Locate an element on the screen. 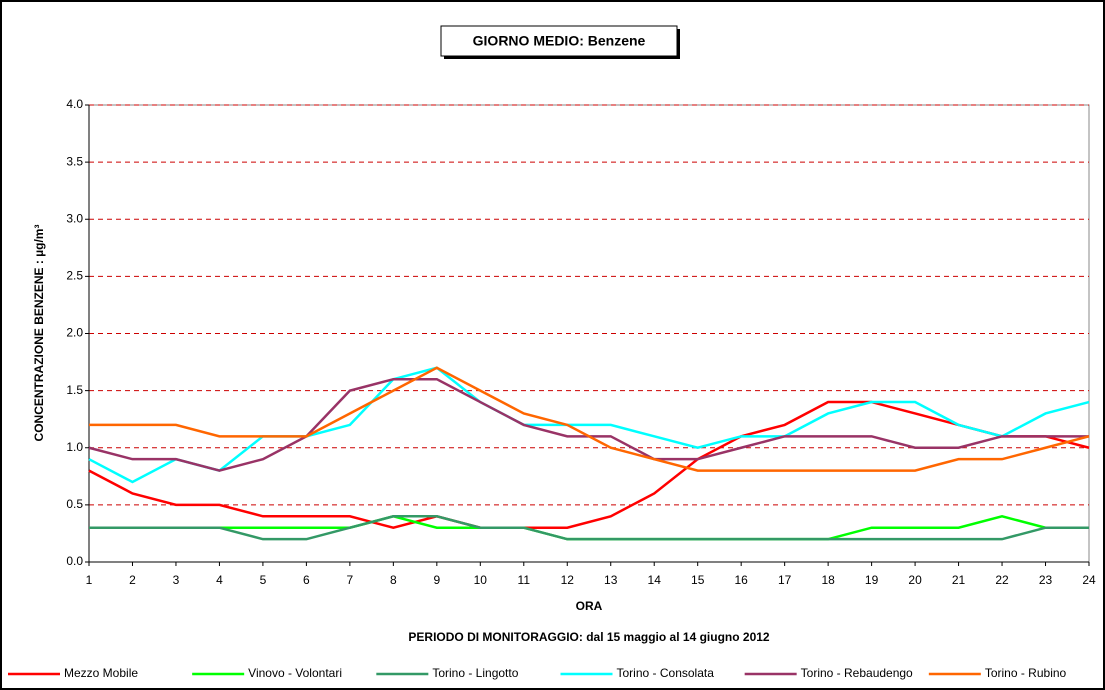  legend-label: Mezzo Mobile is located at coordinates (101, 673).